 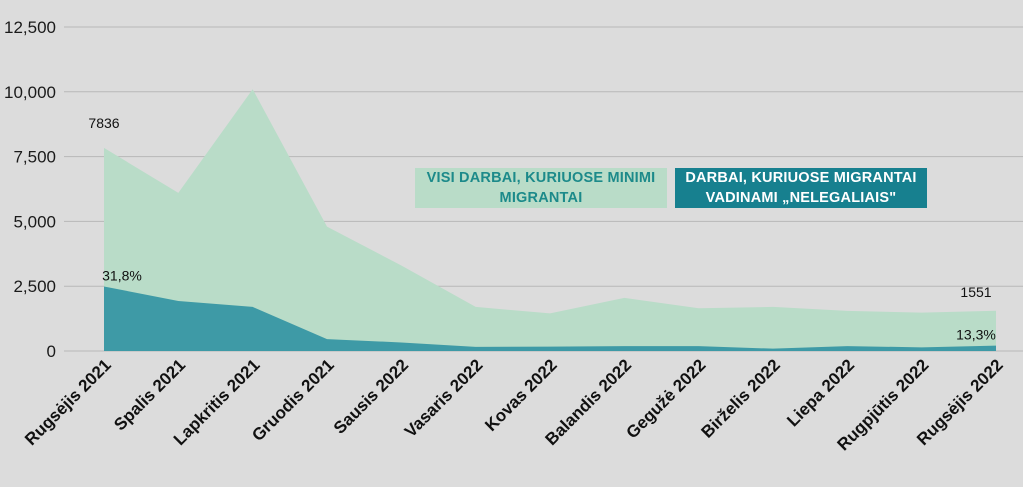 What do you see at coordinates (34, 221) in the screenshot?
I see `y-tick-label: 5,000` at bounding box center [34, 221].